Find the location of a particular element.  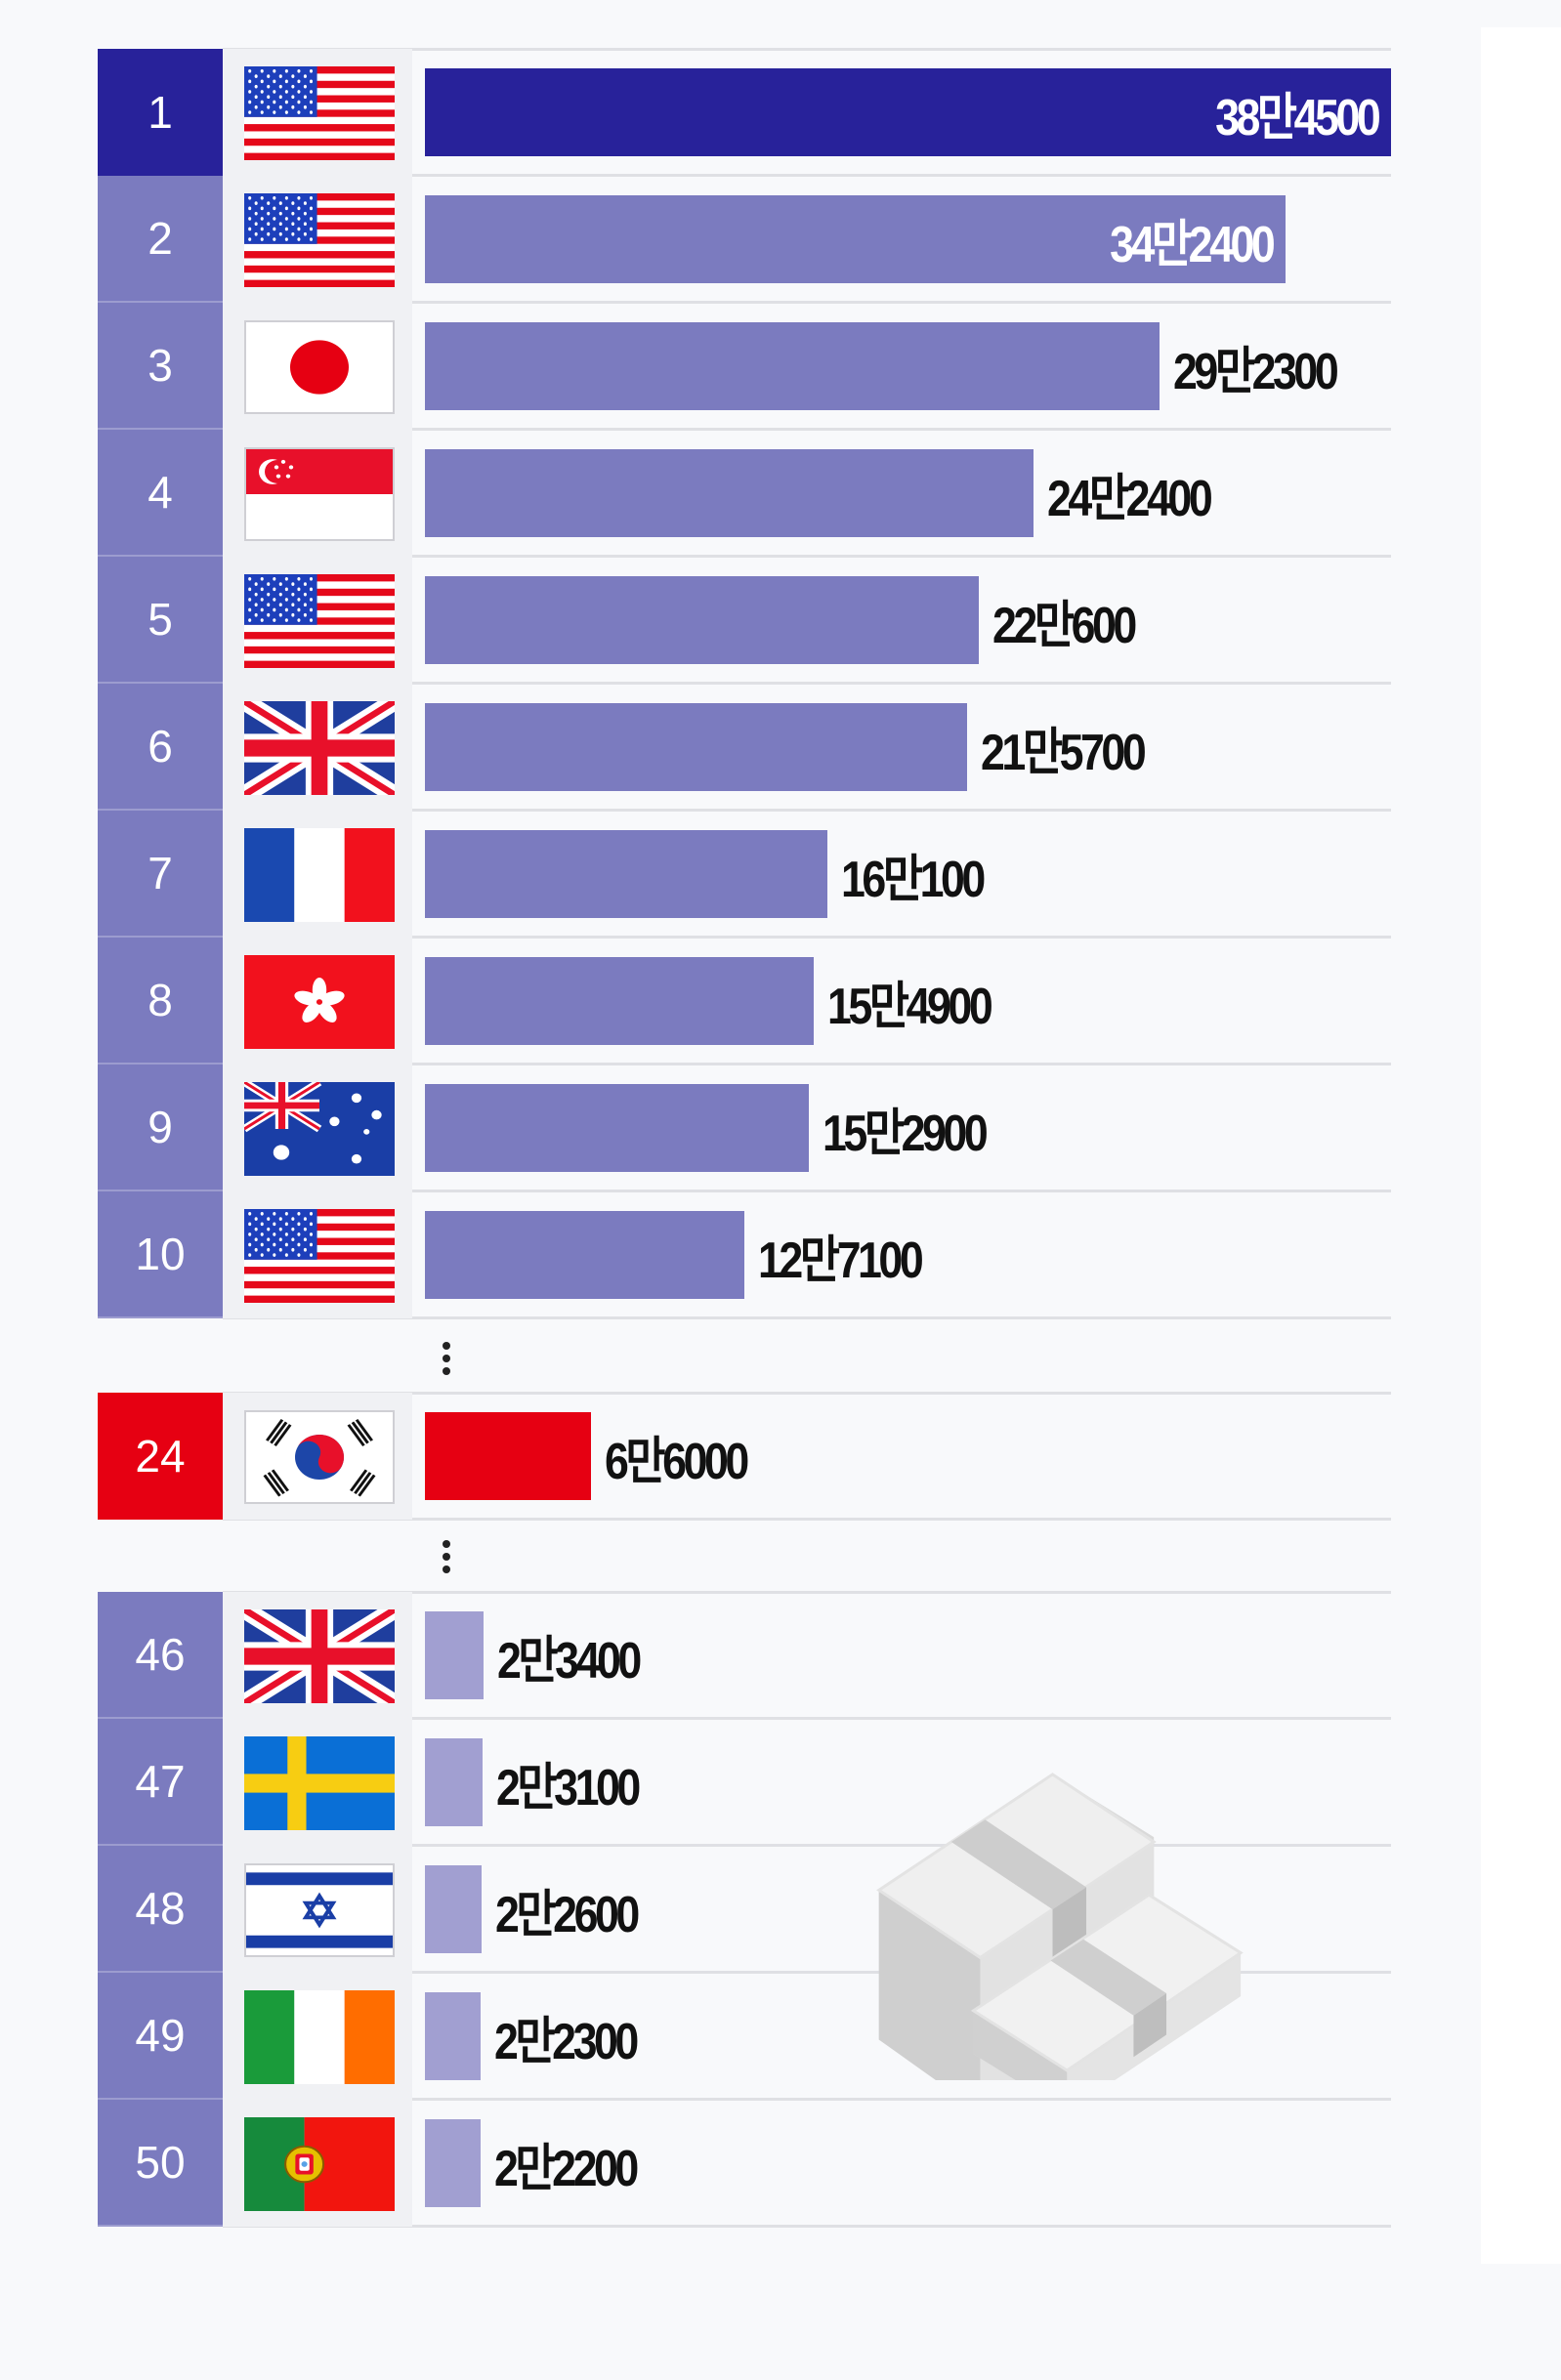

chart-row: 7 16만100 is located at coordinates (744, 875).